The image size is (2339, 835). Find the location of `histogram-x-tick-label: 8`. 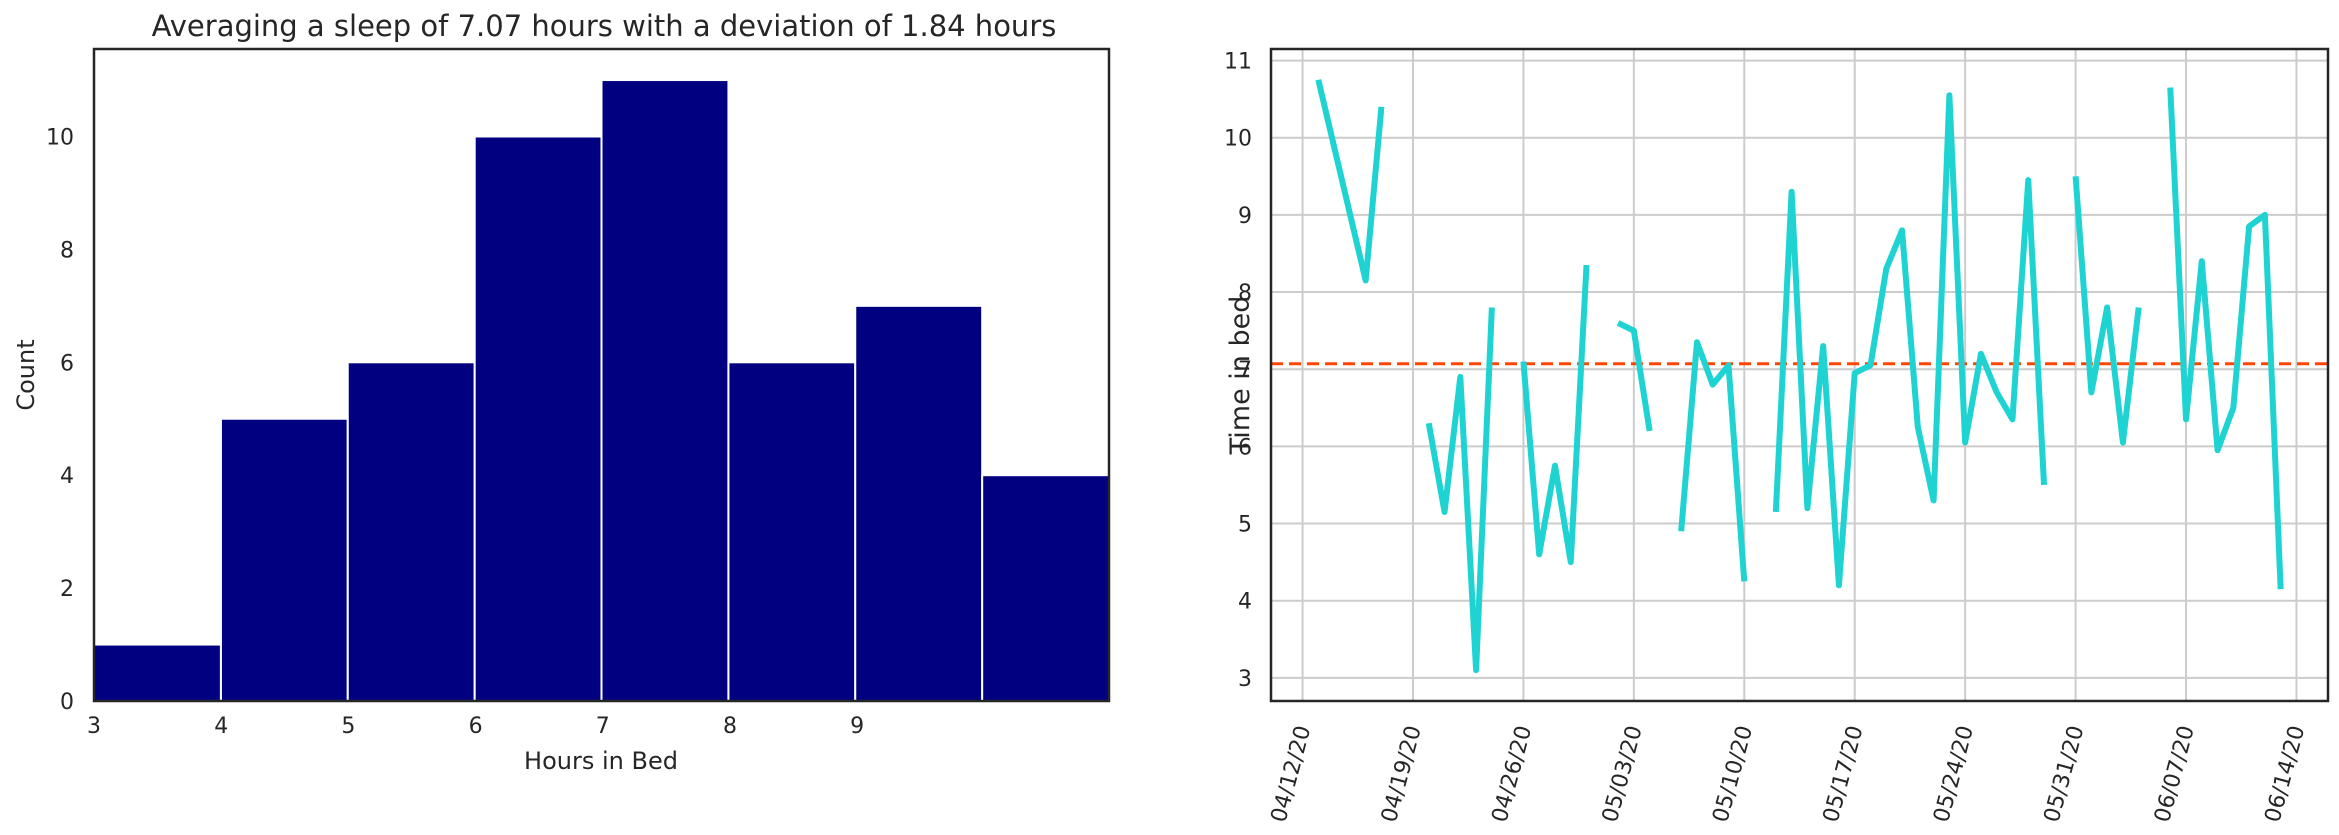

histogram-x-tick-label: 8 is located at coordinates (730, 726).